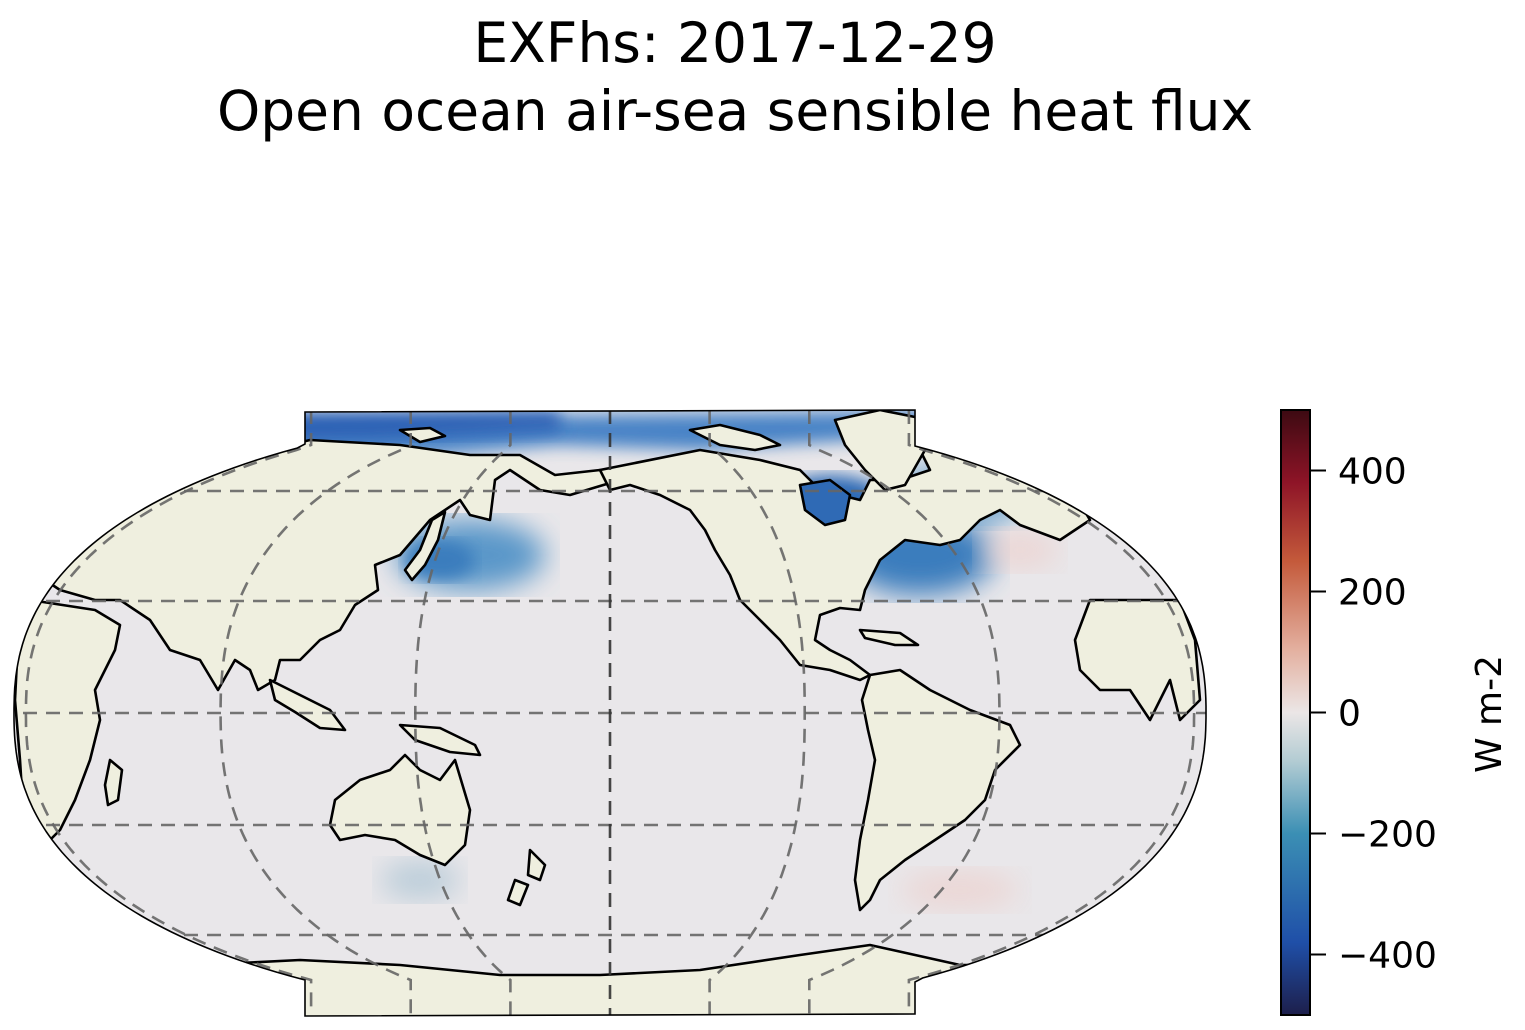 This screenshot has width=1525, height=1030. I want to click on colorbar-tick-label: −400, so click(1387, 956).